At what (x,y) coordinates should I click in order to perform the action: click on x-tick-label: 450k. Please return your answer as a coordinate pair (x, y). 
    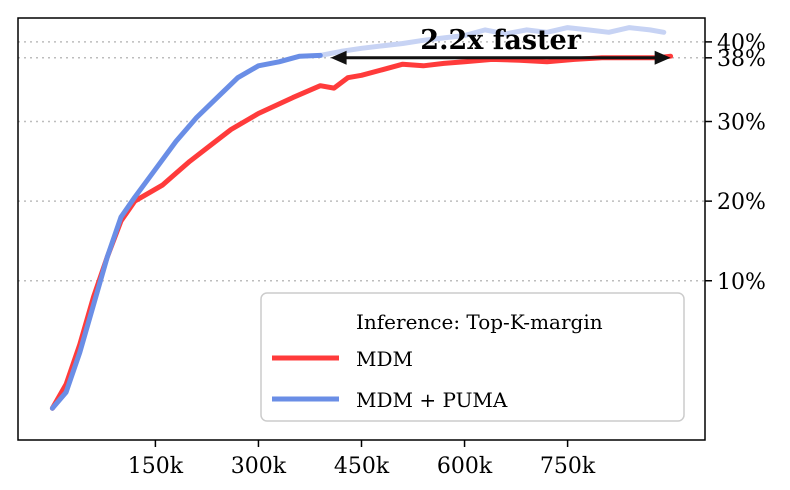
    Looking at the image, I should click on (362, 466).